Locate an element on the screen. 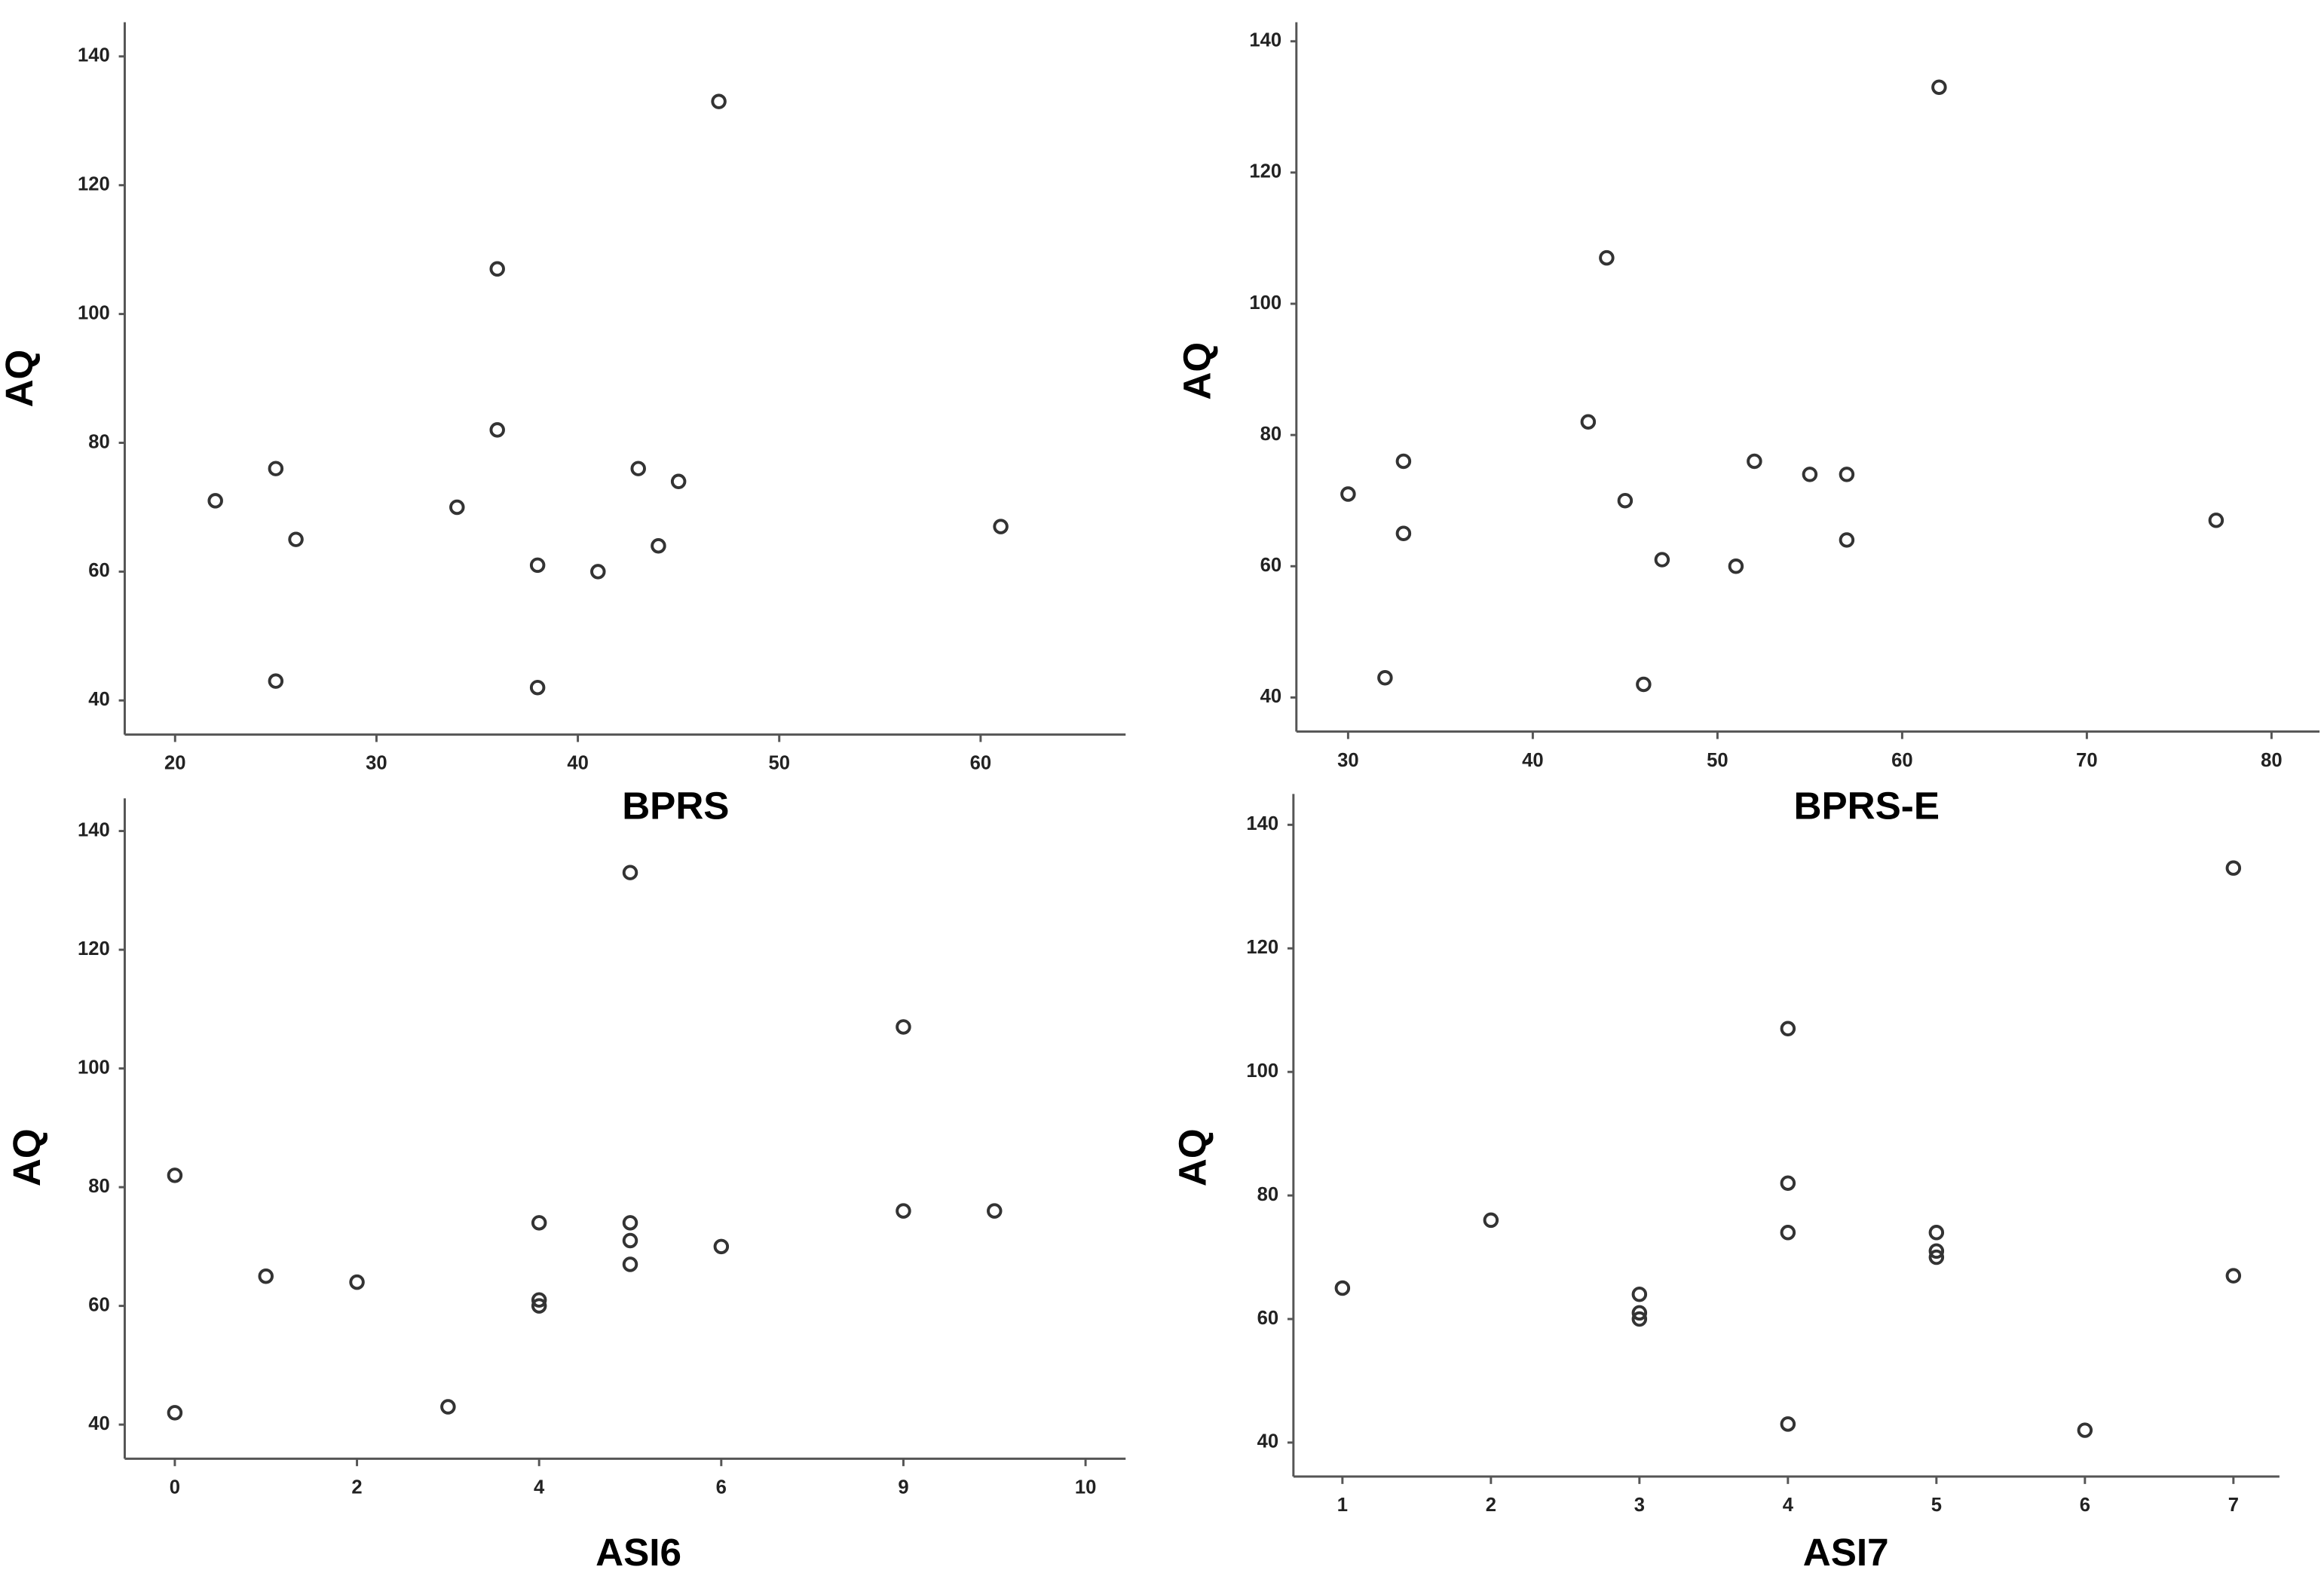 The height and width of the screenshot is (1573, 2324). x-tick-label: 80 is located at coordinates (2271, 760).